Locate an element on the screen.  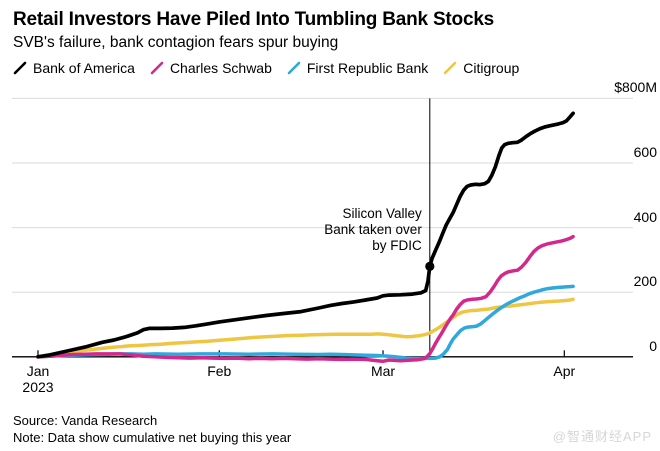
series-first-republic-bank is located at coordinates (305, 322).